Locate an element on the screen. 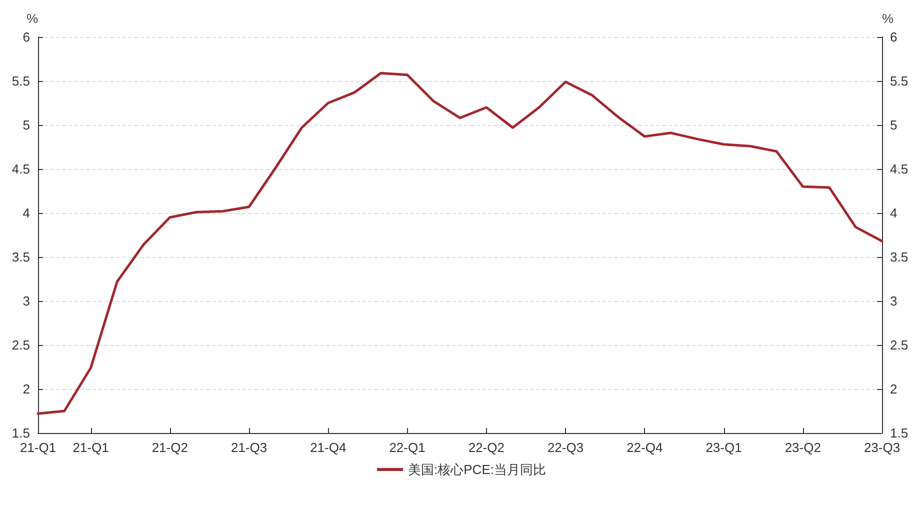 This screenshot has height=519, width=923. legend-label: 美国:核心PCE:当月同比 is located at coordinates (477, 469).